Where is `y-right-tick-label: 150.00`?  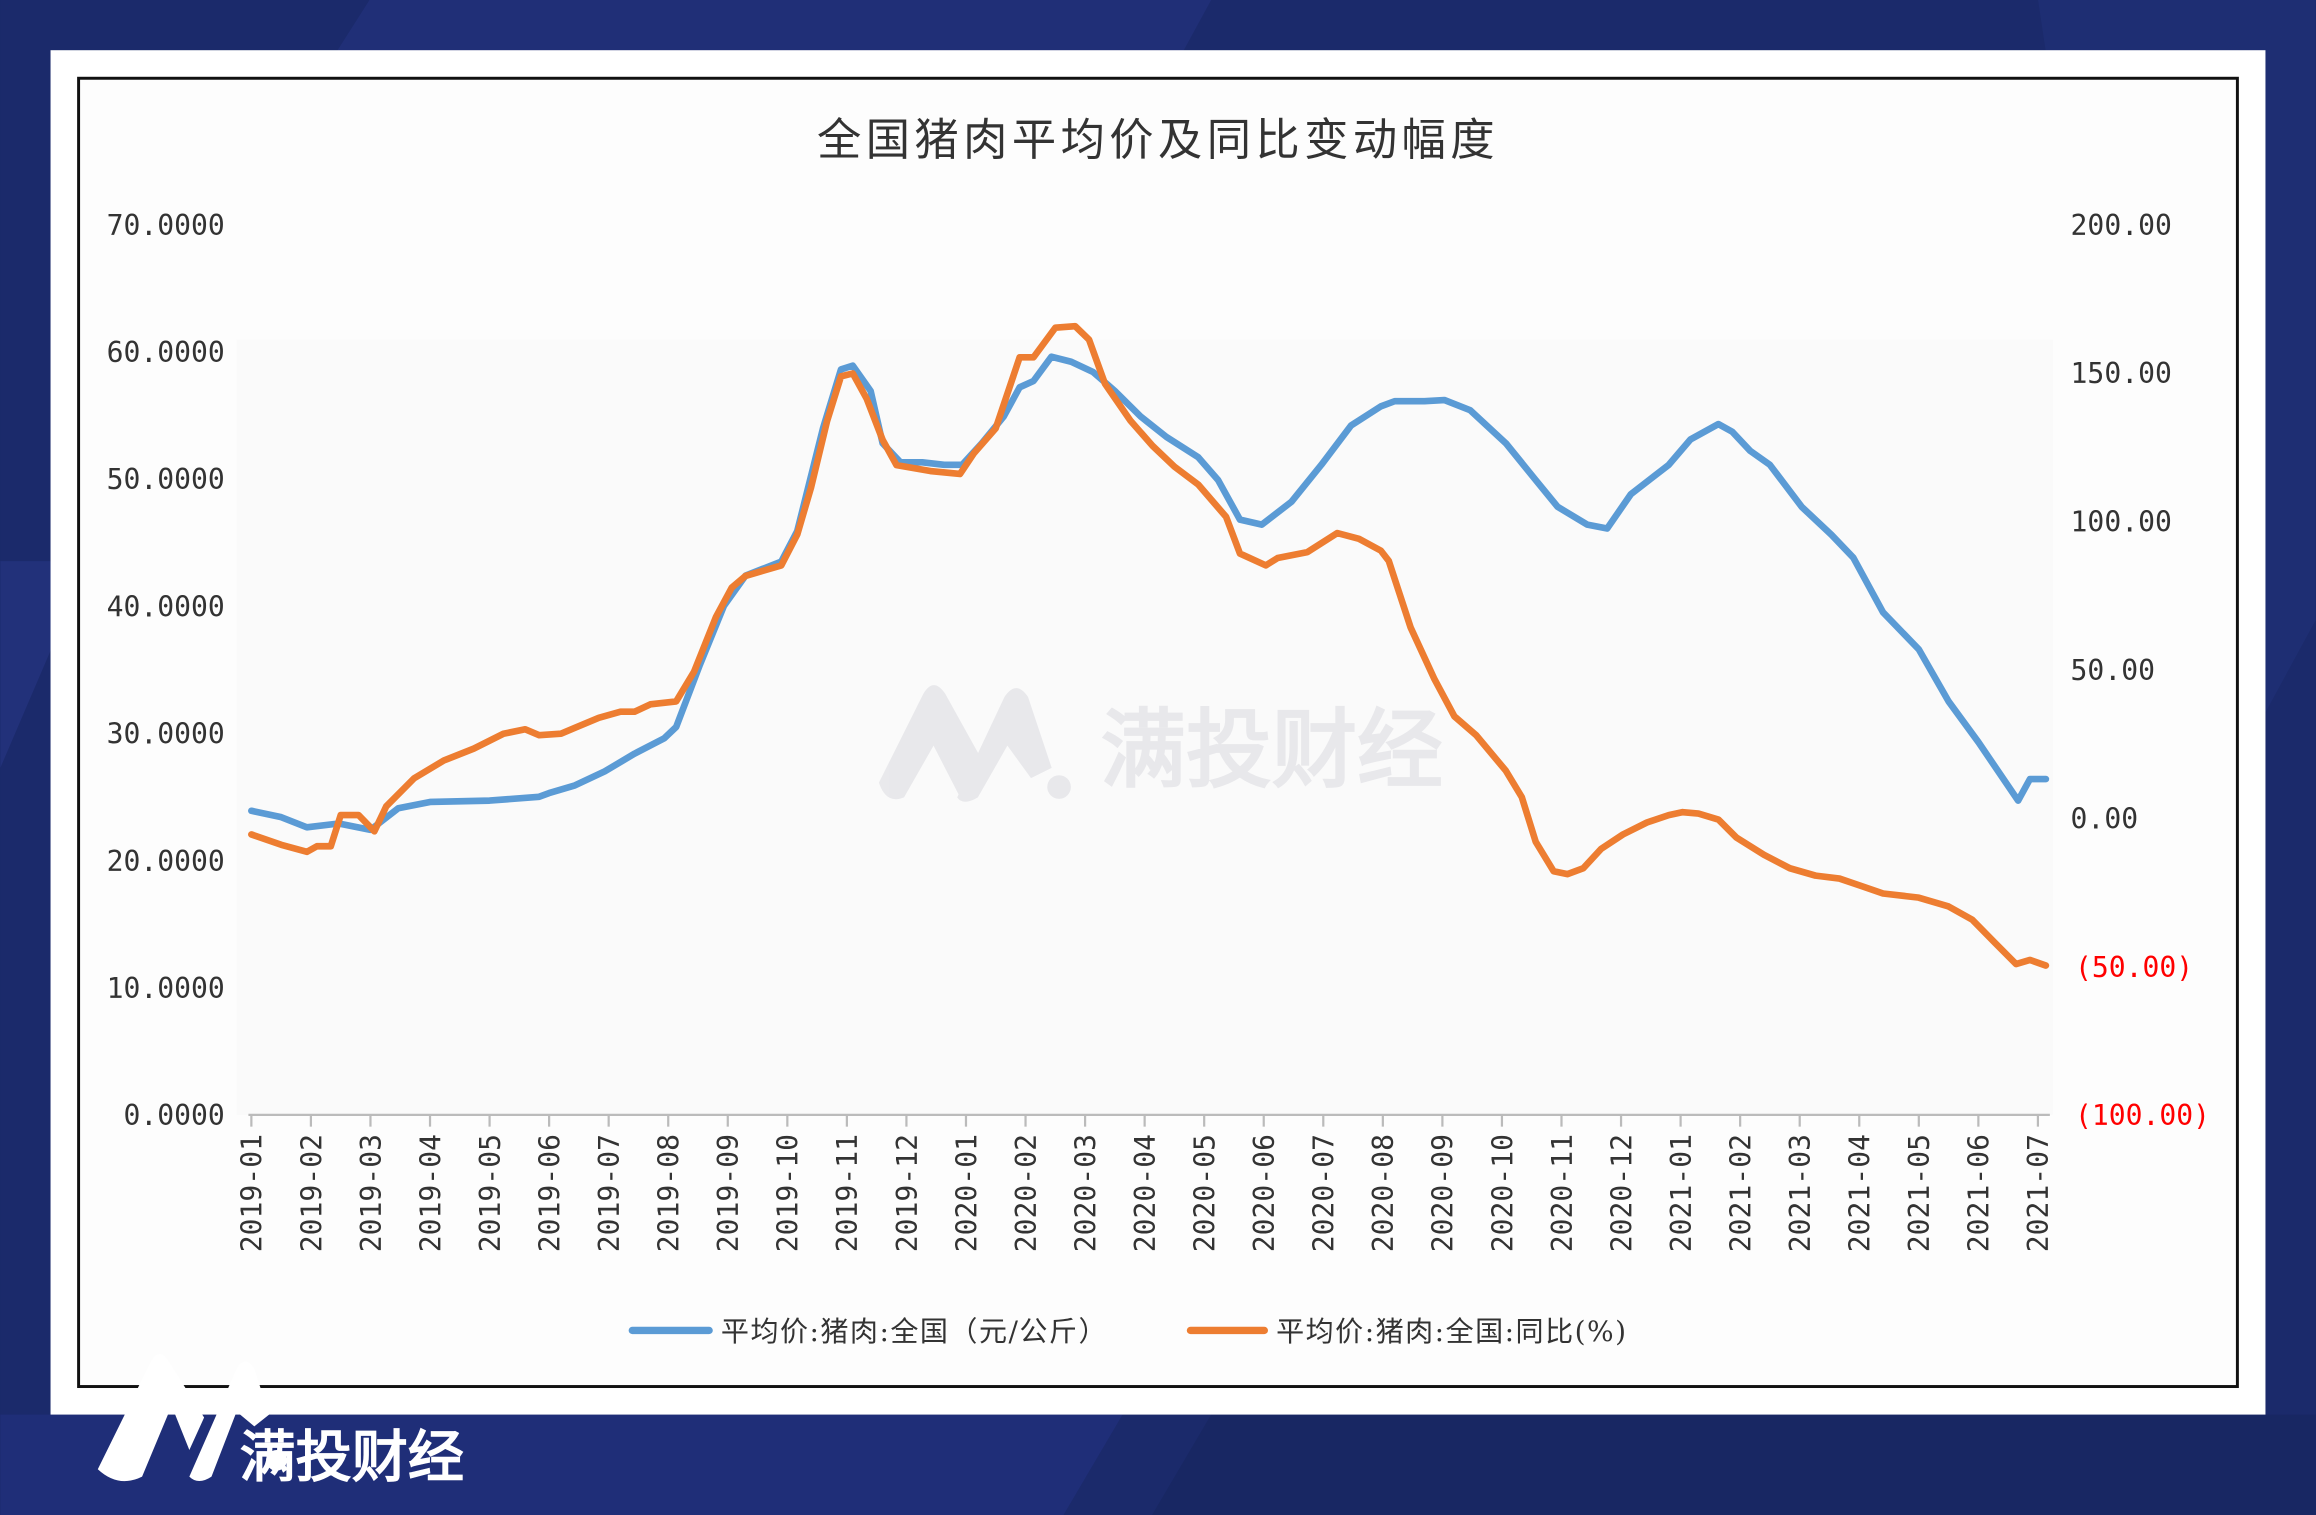 y-right-tick-label: 150.00 is located at coordinates (2121, 373).